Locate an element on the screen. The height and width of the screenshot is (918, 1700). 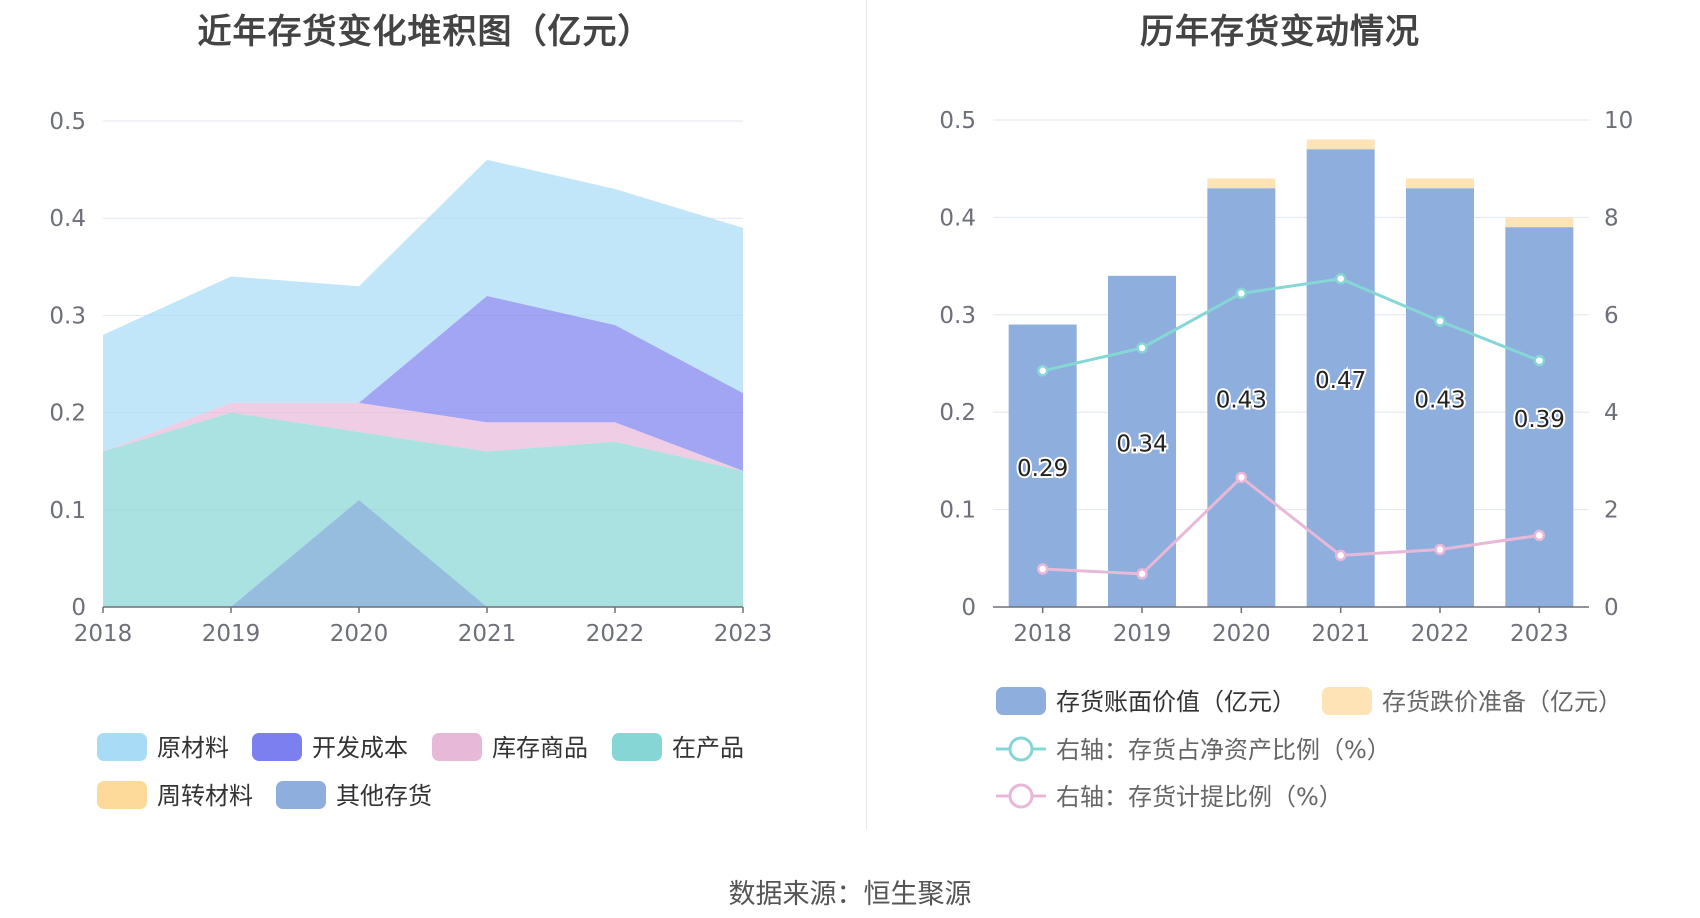
legend-label: 周转材料 is located at coordinates (205, 796).